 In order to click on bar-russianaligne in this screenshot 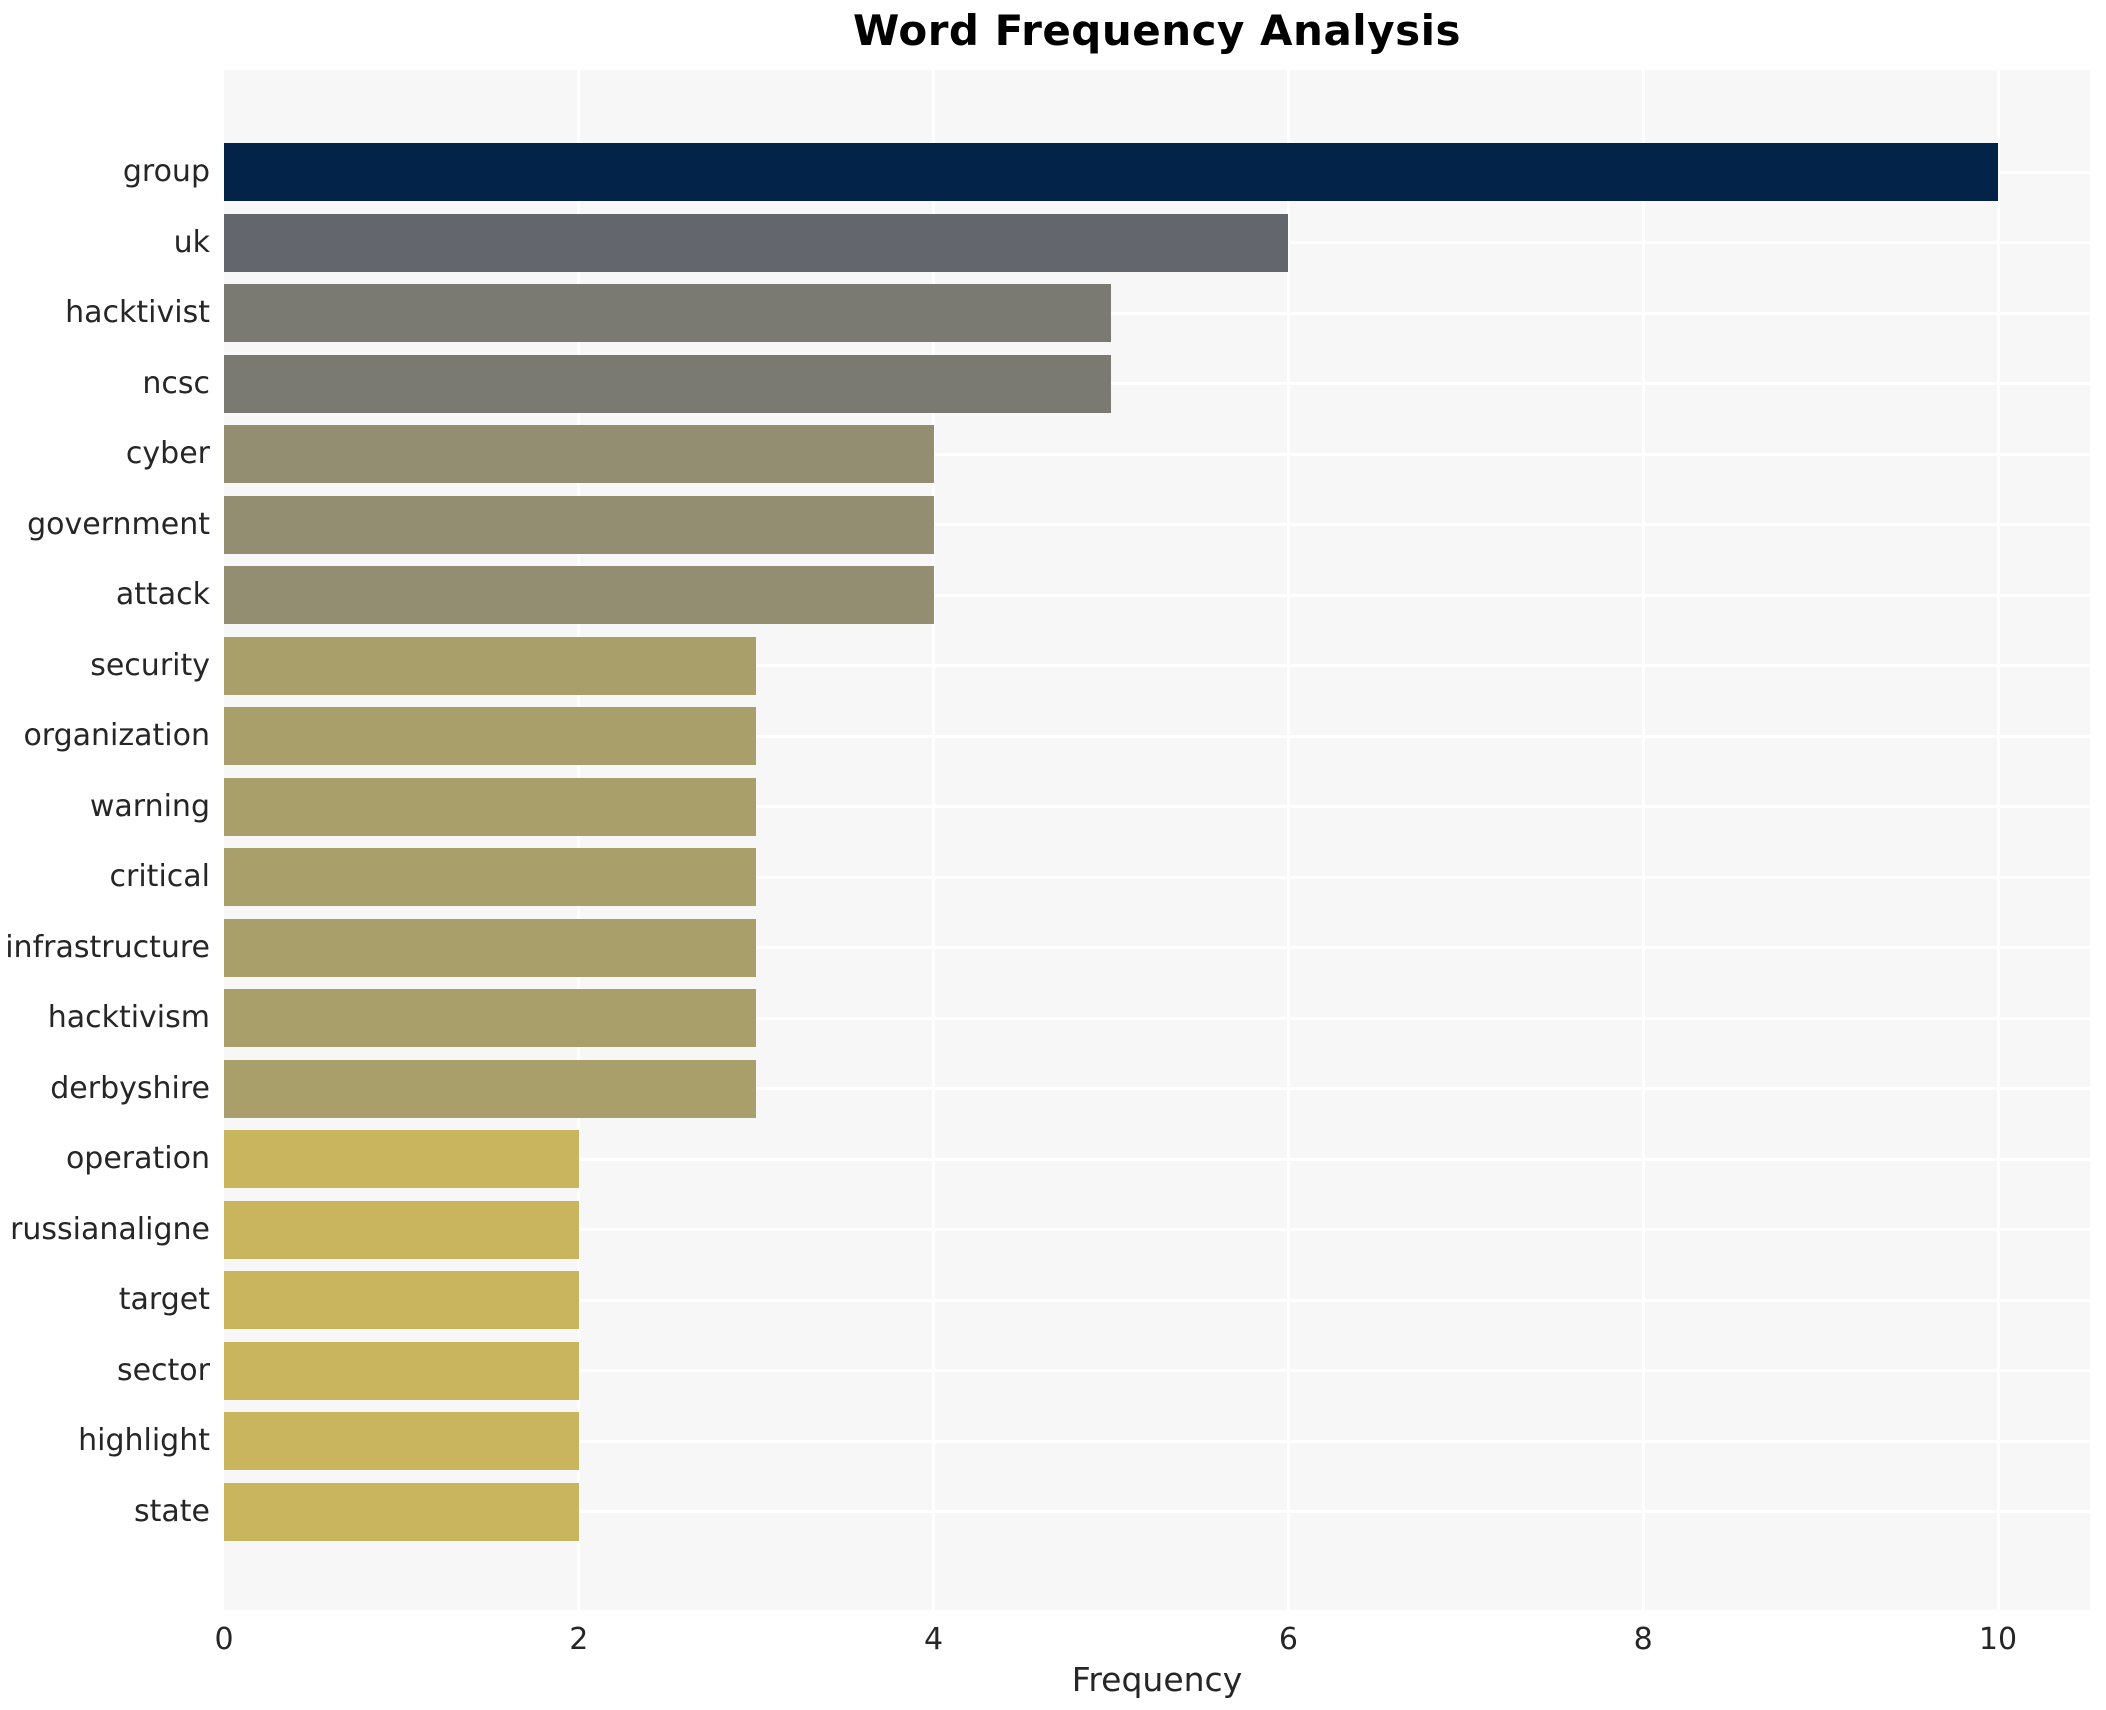, I will do `click(401, 1229)`.